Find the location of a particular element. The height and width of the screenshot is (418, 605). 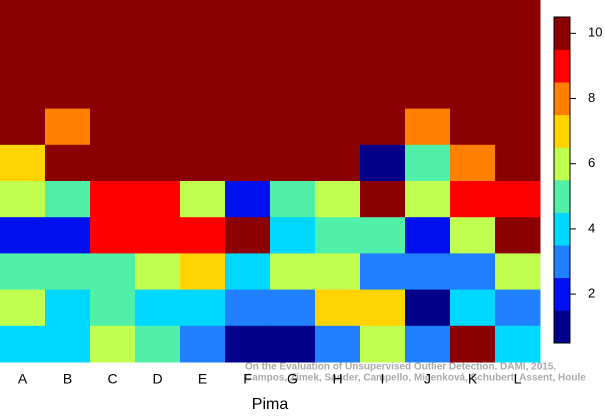

x-axis-label: Pima is located at coordinates (270, 404).